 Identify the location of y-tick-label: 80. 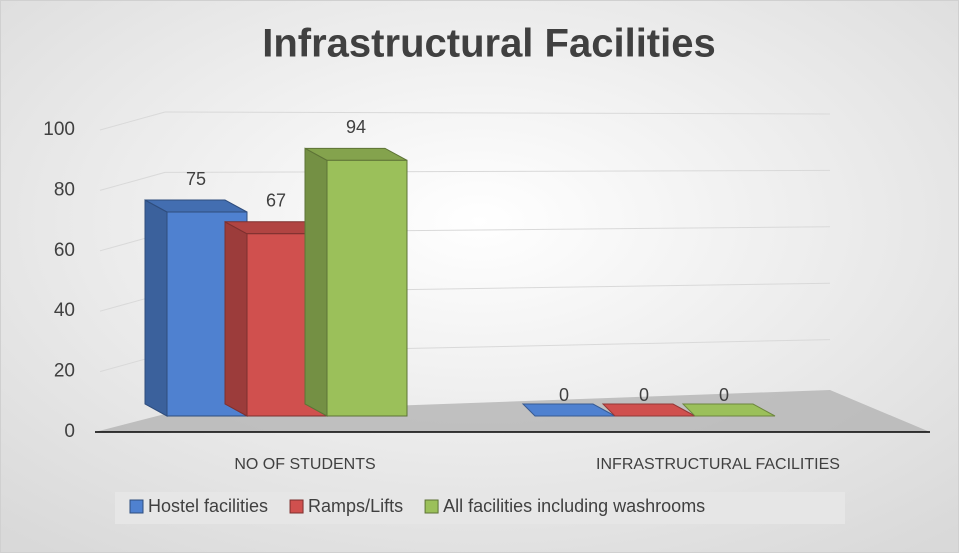
(64, 189).